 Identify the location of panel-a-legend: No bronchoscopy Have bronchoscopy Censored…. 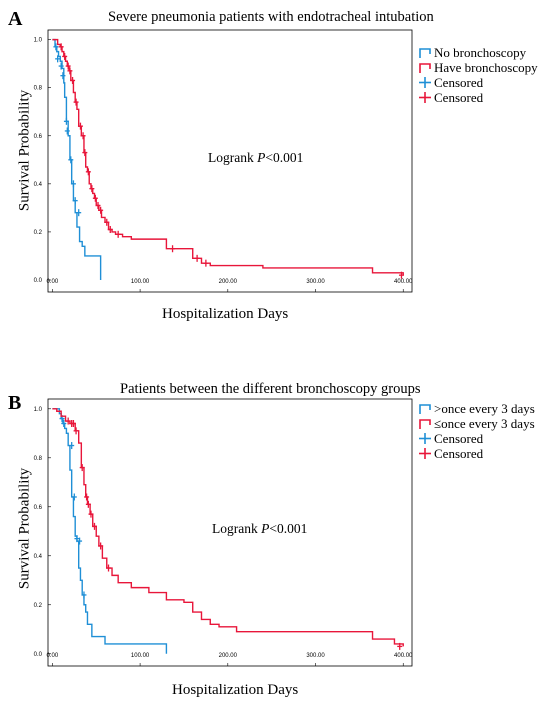
(478, 75).